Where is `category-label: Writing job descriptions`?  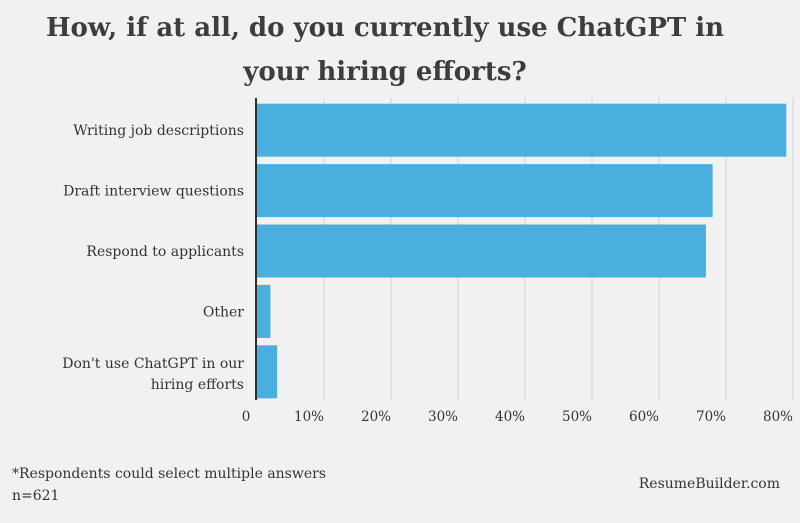
category-label: Writing job descriptions is located at coordinates (158, 131).